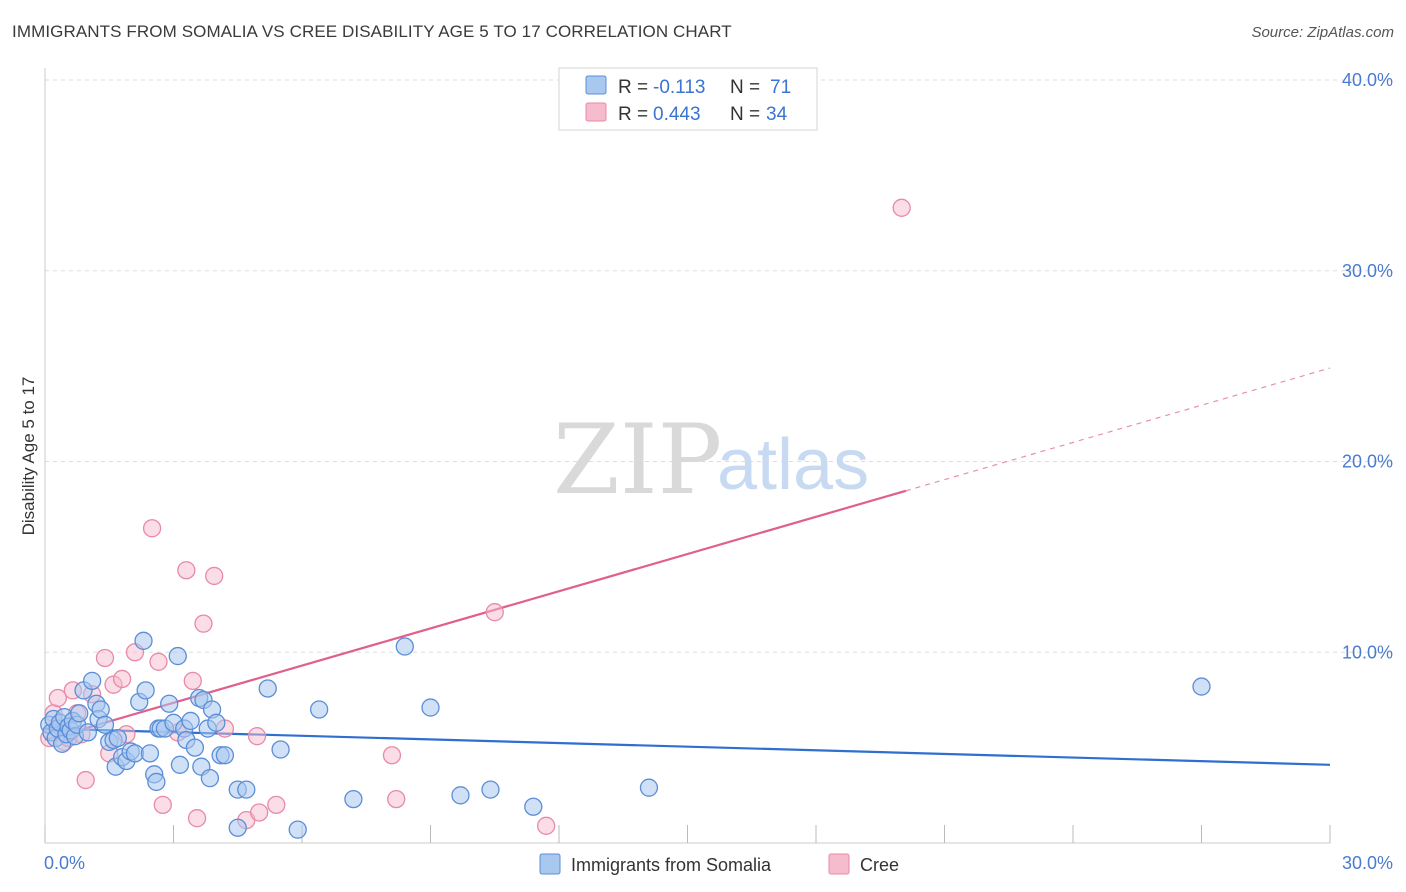  What do you see at coordinates (1367, 80) in the screenshot?
I see `y-tick-label: 40.0%` at bounding box center [1367, 80].